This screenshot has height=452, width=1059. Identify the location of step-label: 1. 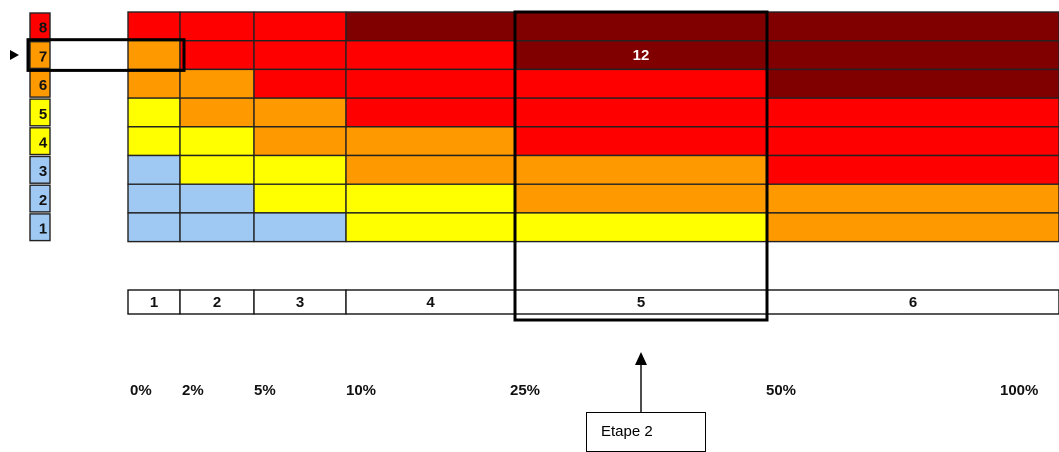
(154, 302).